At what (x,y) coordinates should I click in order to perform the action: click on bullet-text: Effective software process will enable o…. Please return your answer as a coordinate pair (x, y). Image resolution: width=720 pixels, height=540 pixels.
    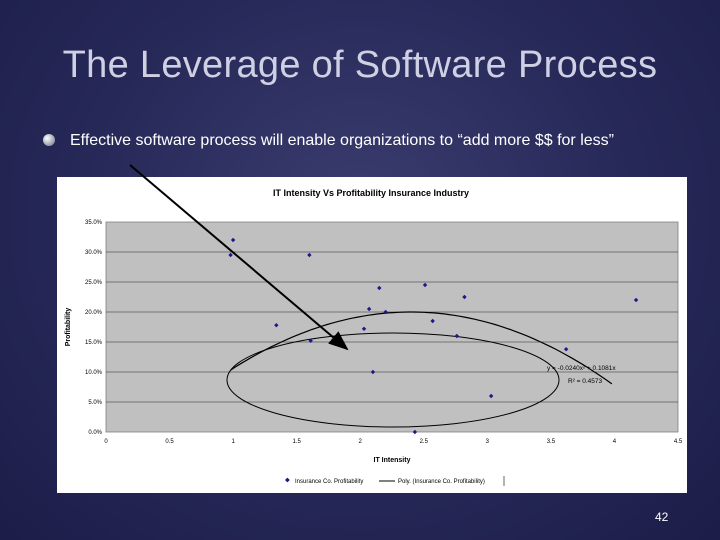
    Looking at the image, I should click on (342, 140).